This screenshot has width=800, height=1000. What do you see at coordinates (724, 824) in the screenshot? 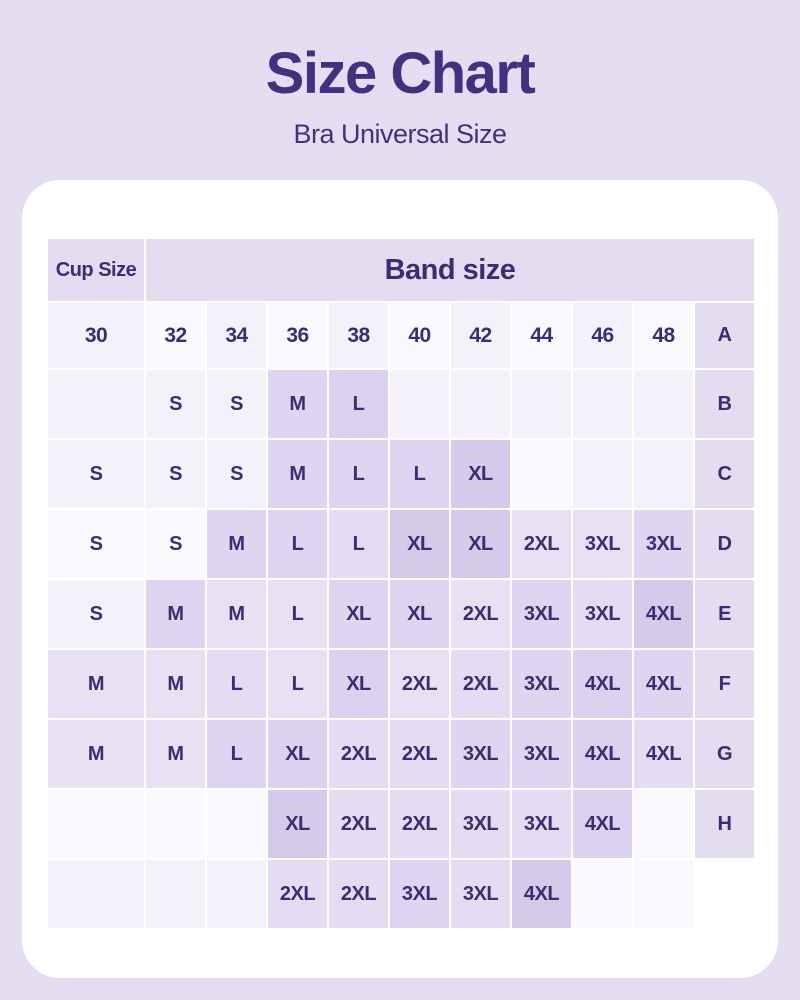
I see `cup-row-label: H` at bounding box center [724, 824].